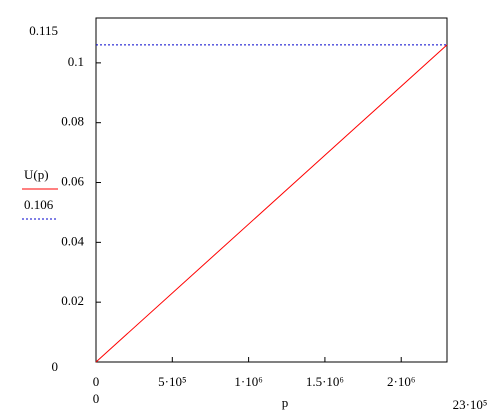 The width and height of the screenshot is (502, 418). Describe the element at coordinates (72, 300) in the screenshot. I see `y-tick-label: 0.02` at that location.